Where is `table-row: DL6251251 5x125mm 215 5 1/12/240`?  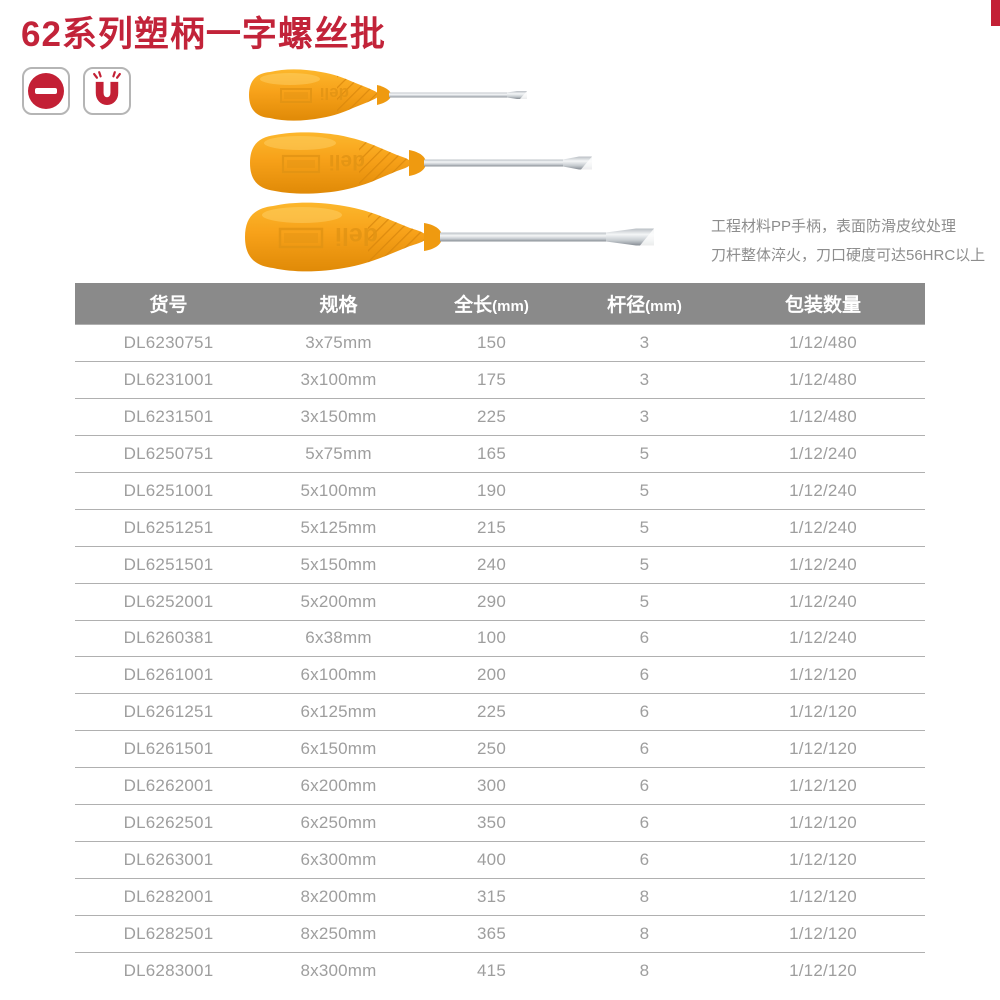
table-row: DL6251251 5x125mm 215 5 1/12/240 is located at coordinates (500, 527).